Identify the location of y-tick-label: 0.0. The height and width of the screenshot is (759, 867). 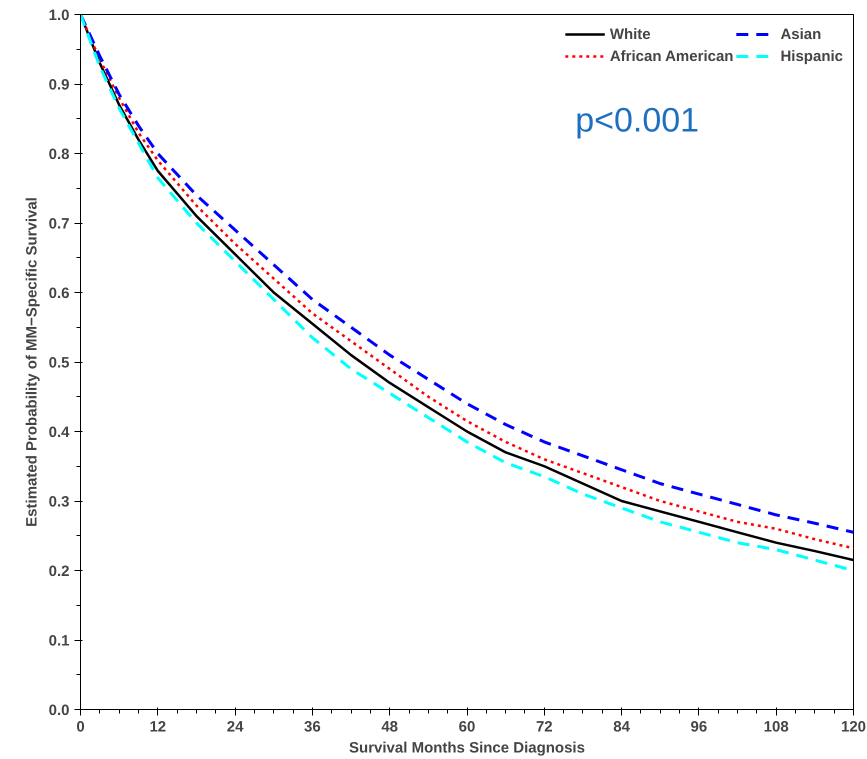
(59, 710).